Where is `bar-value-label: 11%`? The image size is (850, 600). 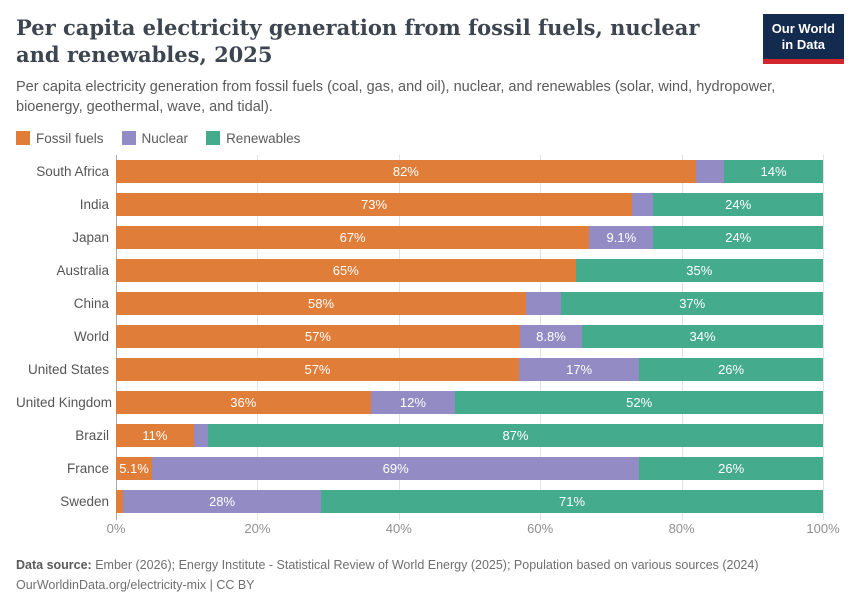 bar-value-label: 11% is located at coordinates (155, 435).